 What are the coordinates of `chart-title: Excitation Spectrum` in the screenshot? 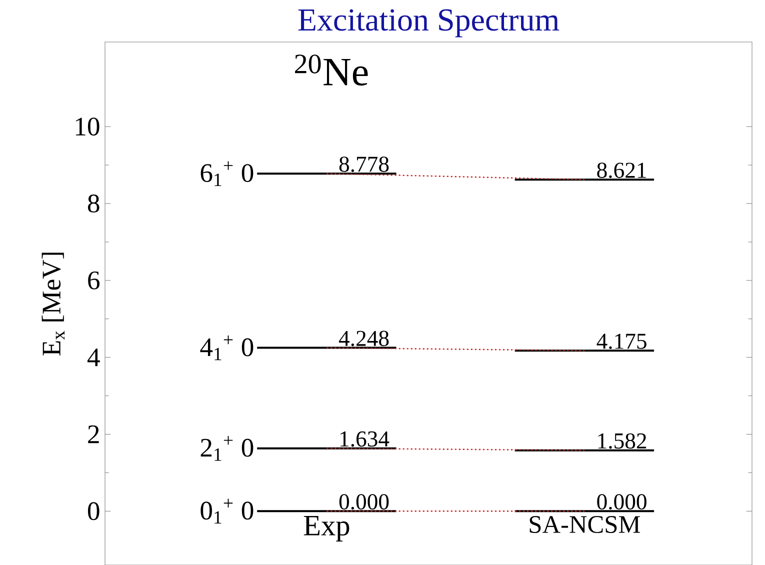 It's located at (429, 23).